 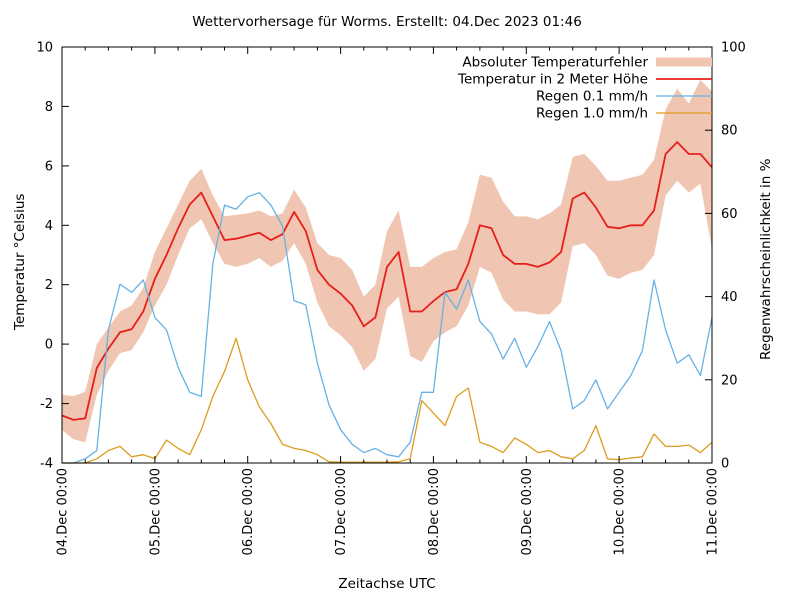 I want to click on x-tick-label: 05.Dec 00:00, so click(x=155, y=511).